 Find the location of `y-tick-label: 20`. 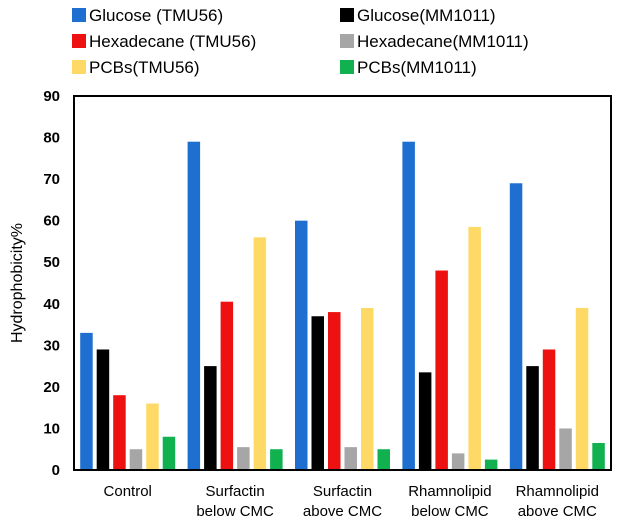

y-tick-label: 20 is located at coordinates (51, 387).